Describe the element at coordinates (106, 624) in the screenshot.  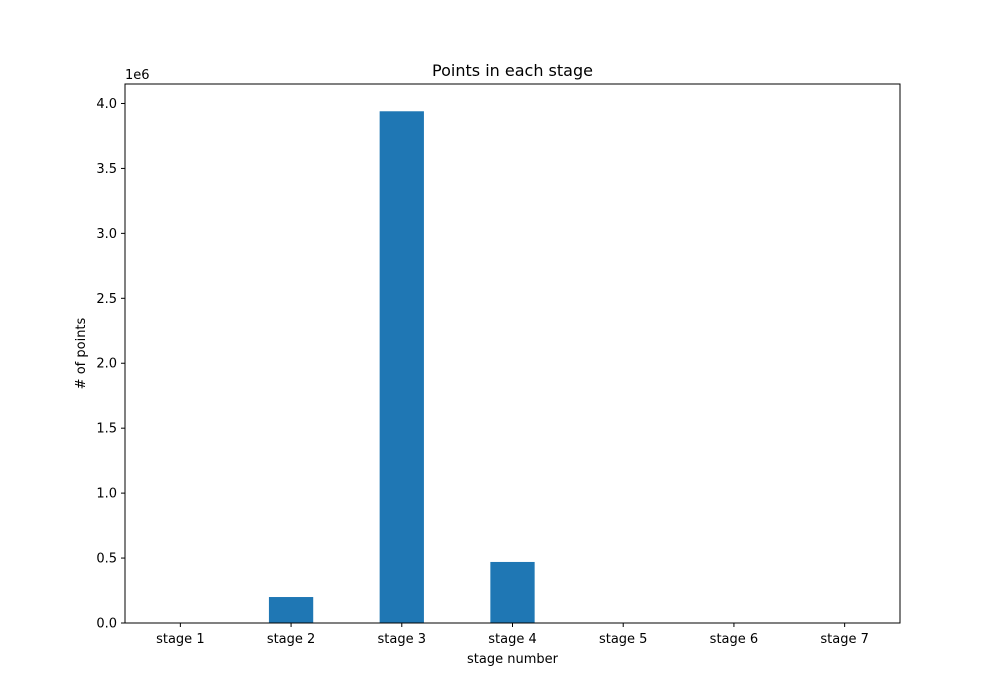
I see `y-tick-label: 0.0` at that location.